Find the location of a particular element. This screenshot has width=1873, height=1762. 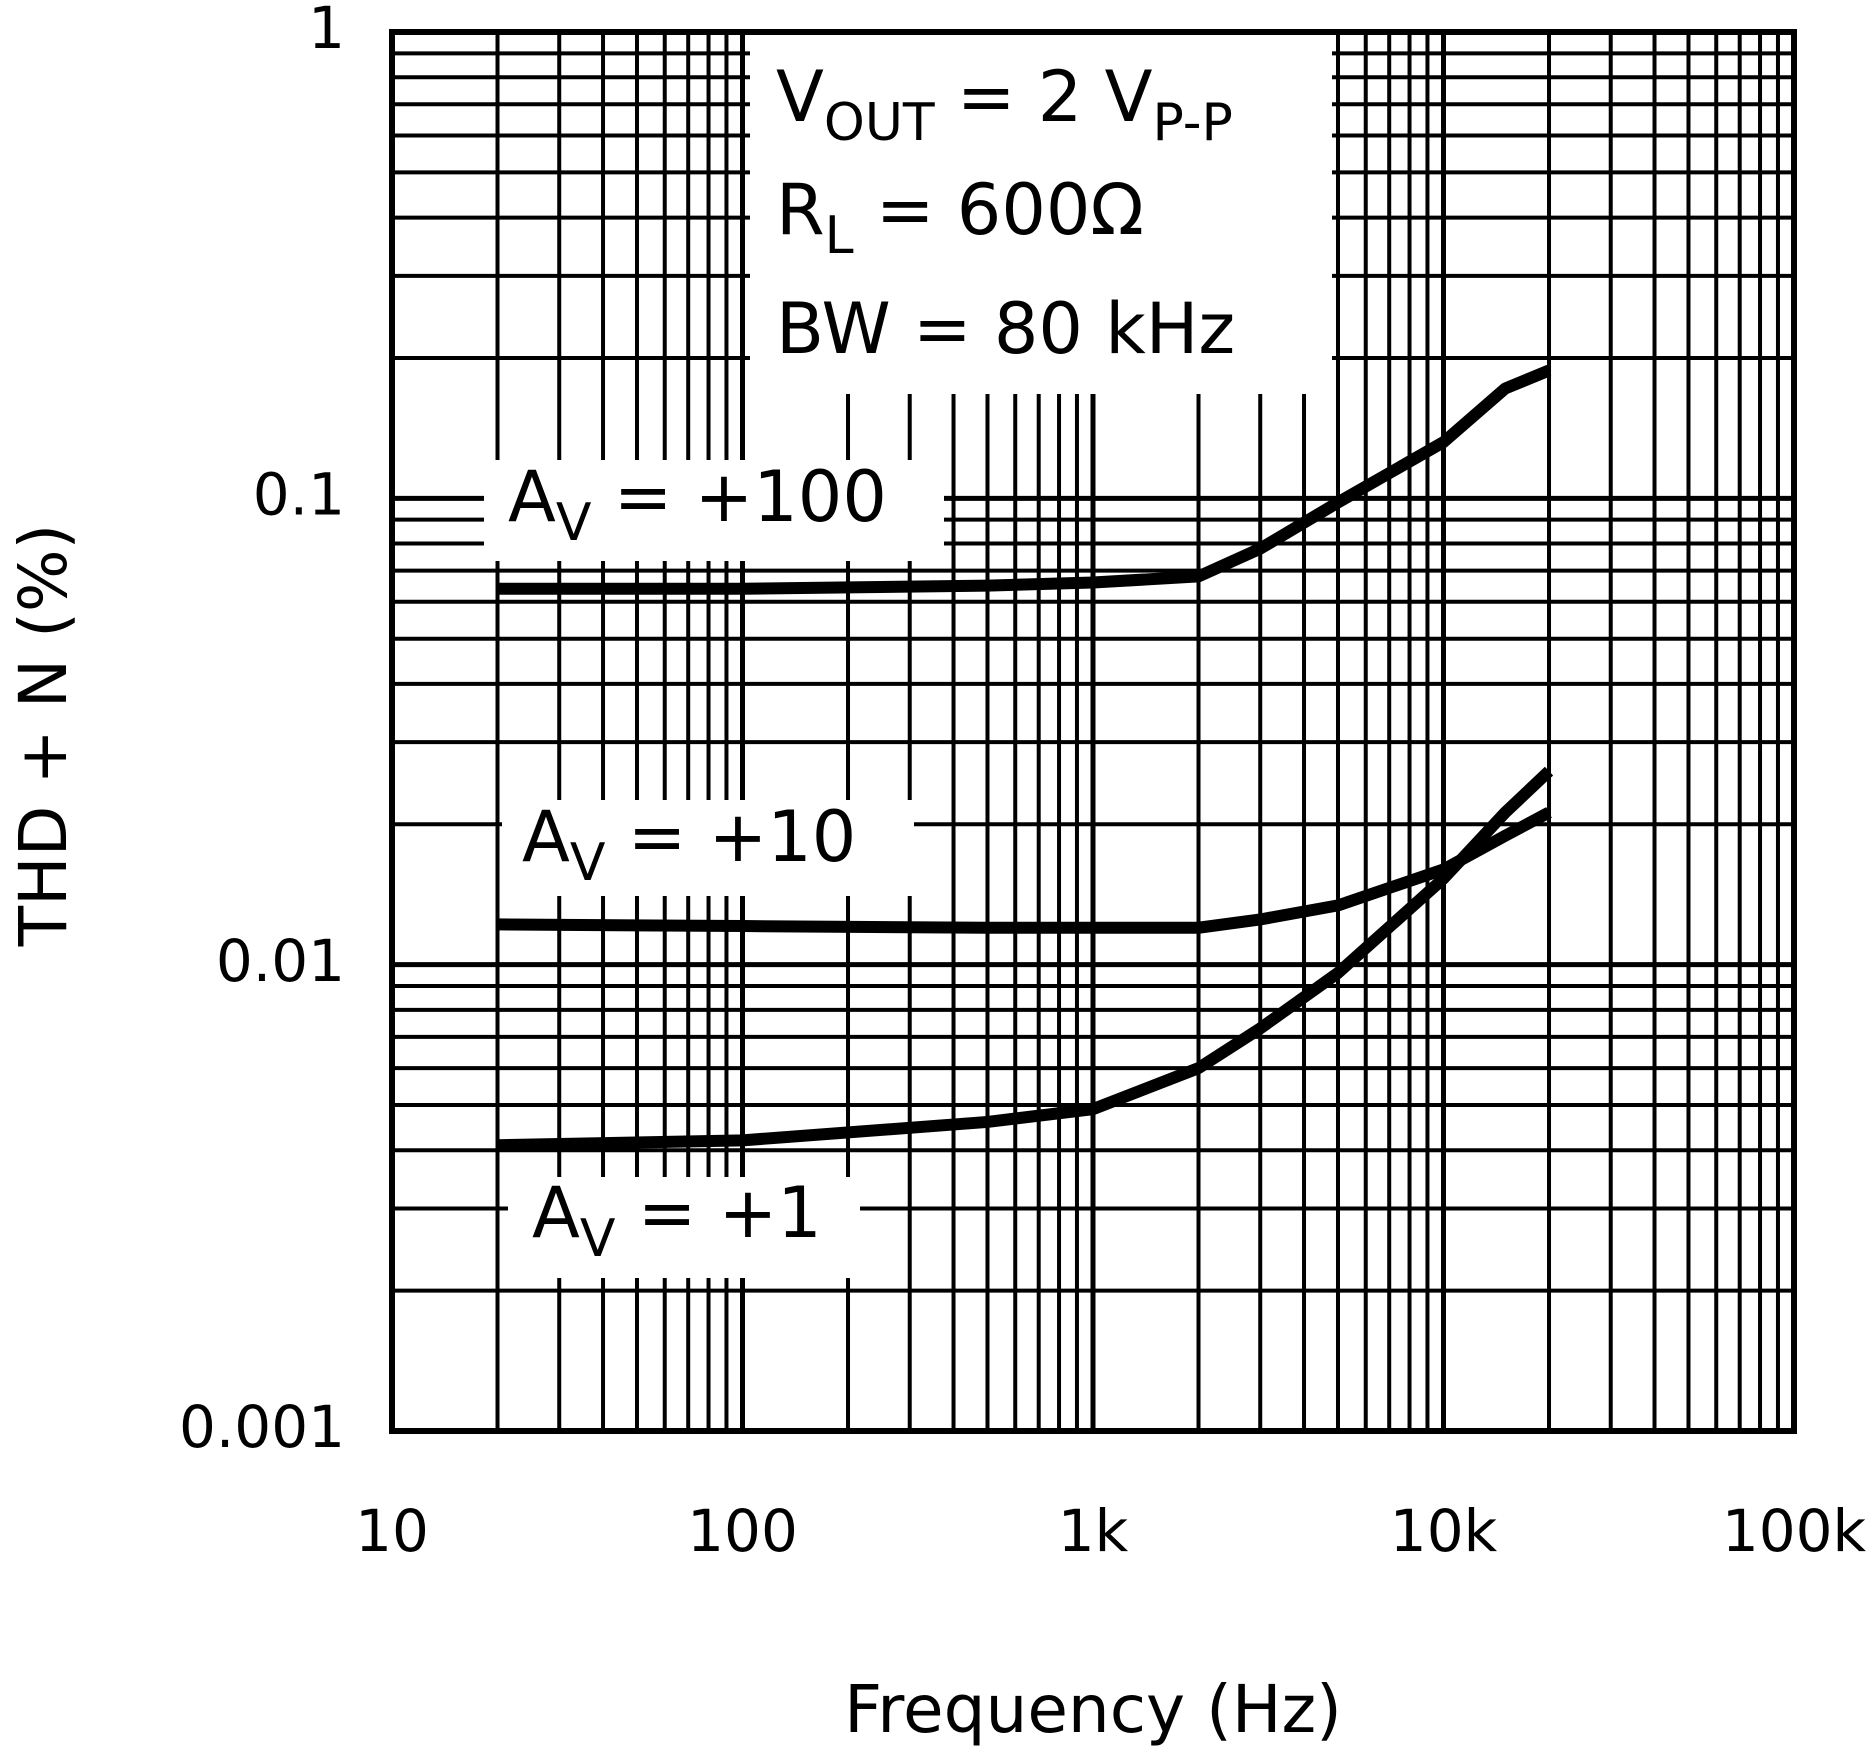

annotation-box is located at coordinates (1041, 214).